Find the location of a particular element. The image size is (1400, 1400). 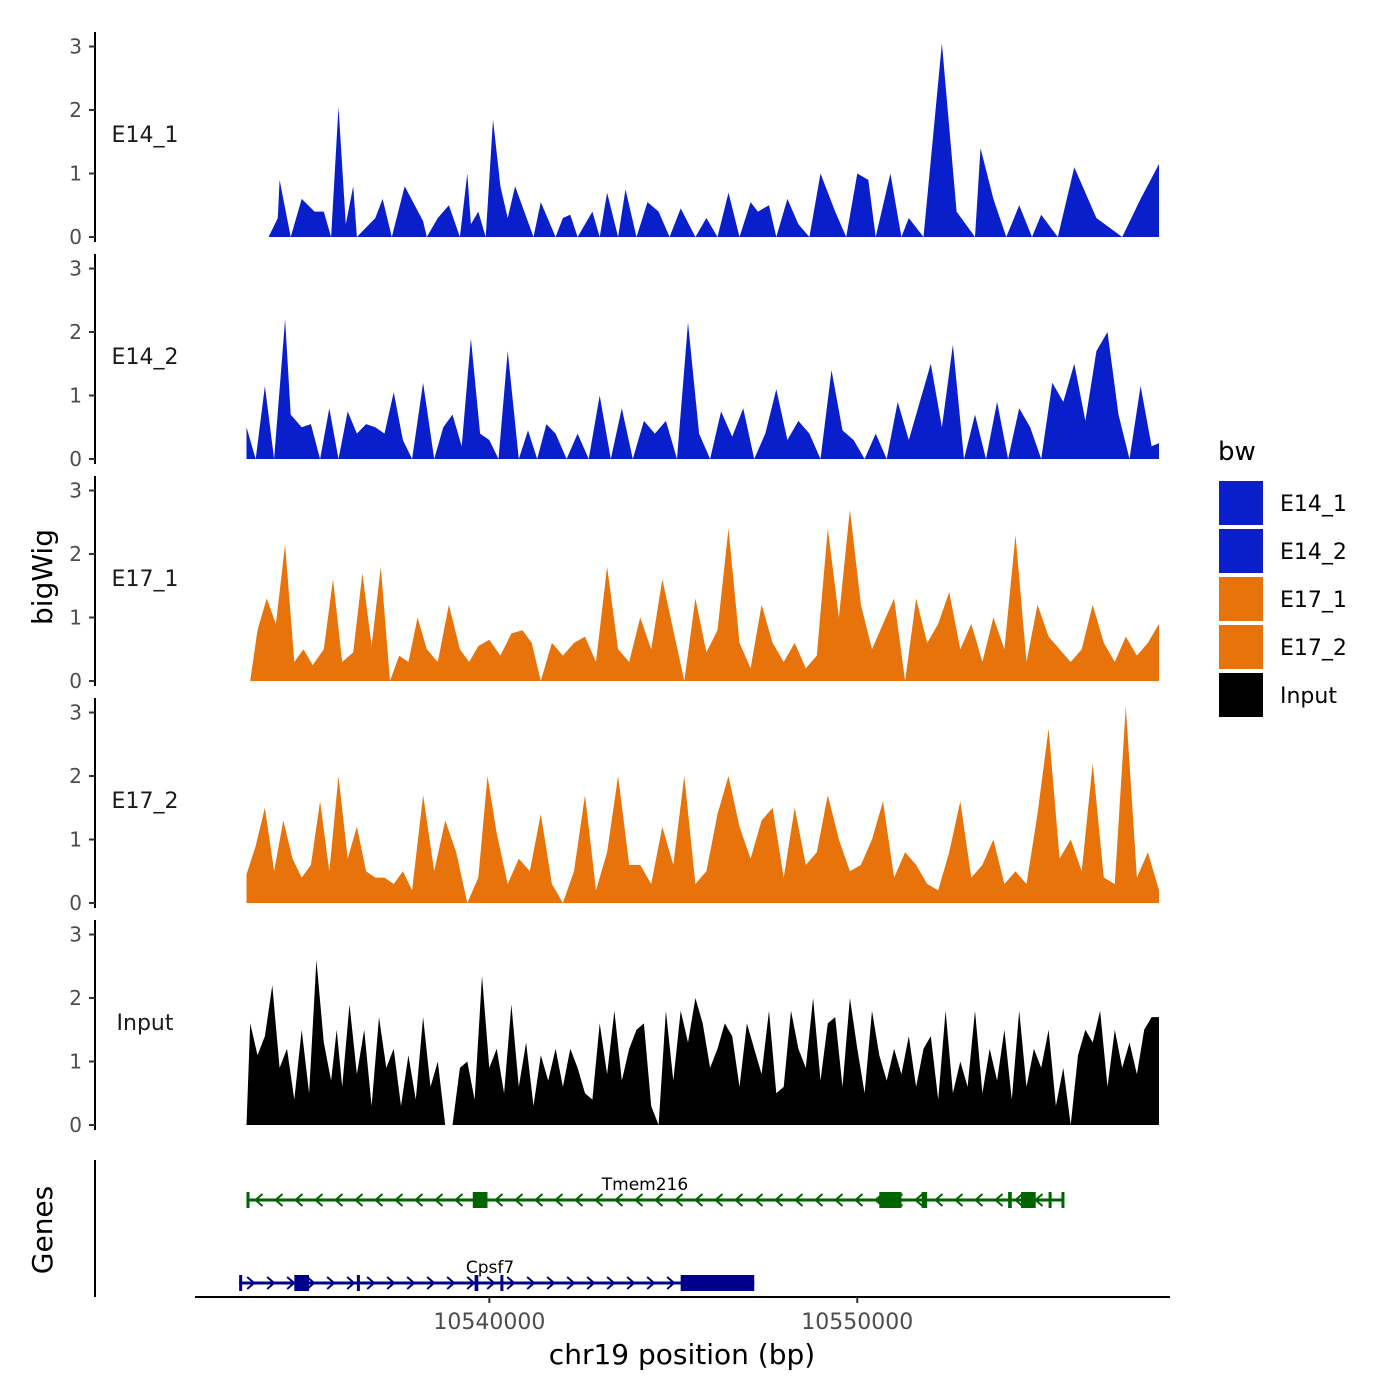

track-e14-1: 0 1 2 3 E14_1 is located at coordinates (614, 140).